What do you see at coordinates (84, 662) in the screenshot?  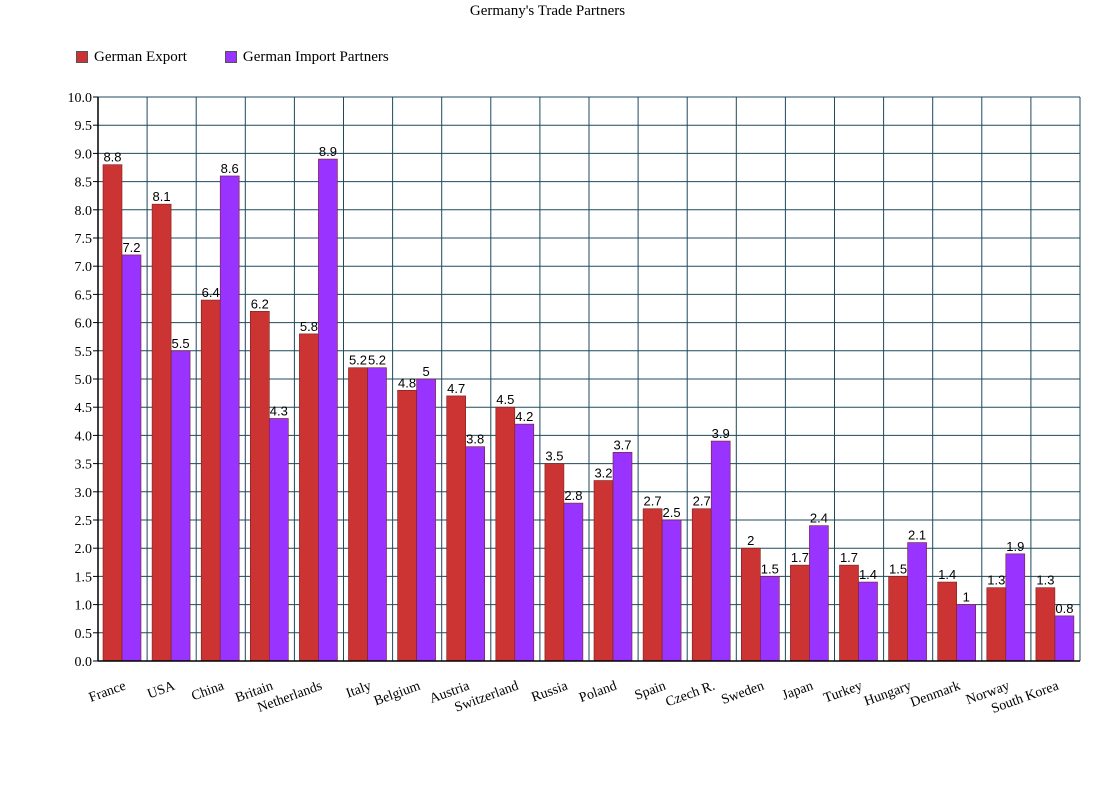 I see `y-tick-label: 0.0` at bounding box center [84, 662].